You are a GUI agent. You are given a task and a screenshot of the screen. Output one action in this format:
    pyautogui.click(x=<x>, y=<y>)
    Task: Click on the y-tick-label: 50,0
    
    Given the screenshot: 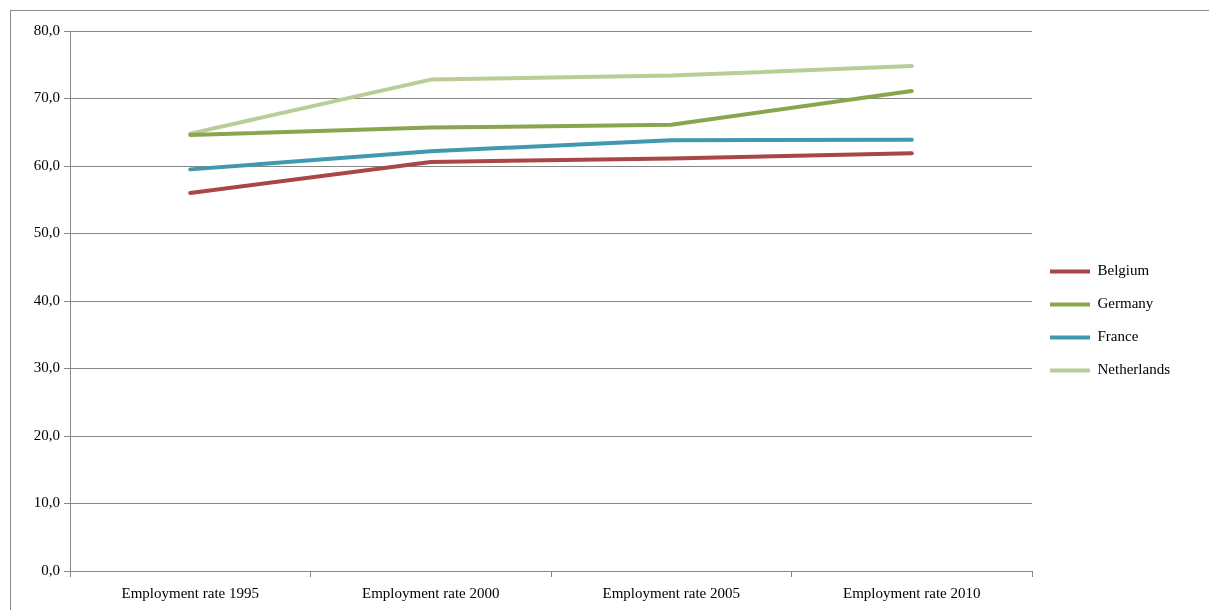 What is the action you would take?
    pyautogui.click(x=46, y=232)
    